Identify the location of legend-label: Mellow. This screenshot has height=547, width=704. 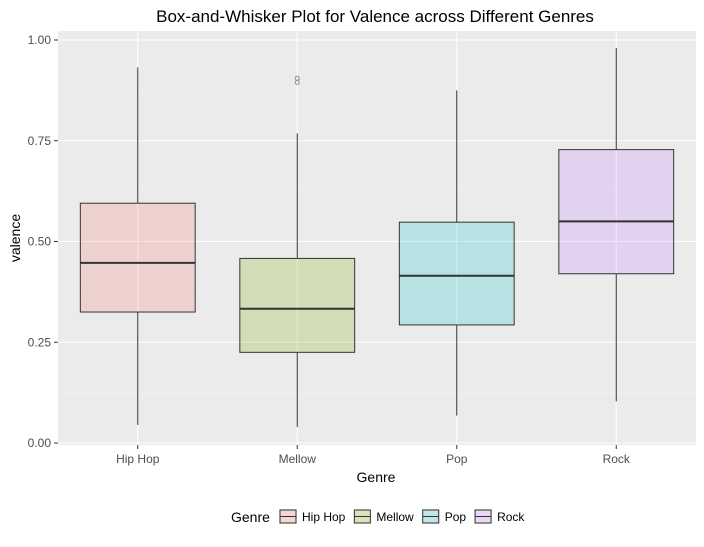
(395, 517).